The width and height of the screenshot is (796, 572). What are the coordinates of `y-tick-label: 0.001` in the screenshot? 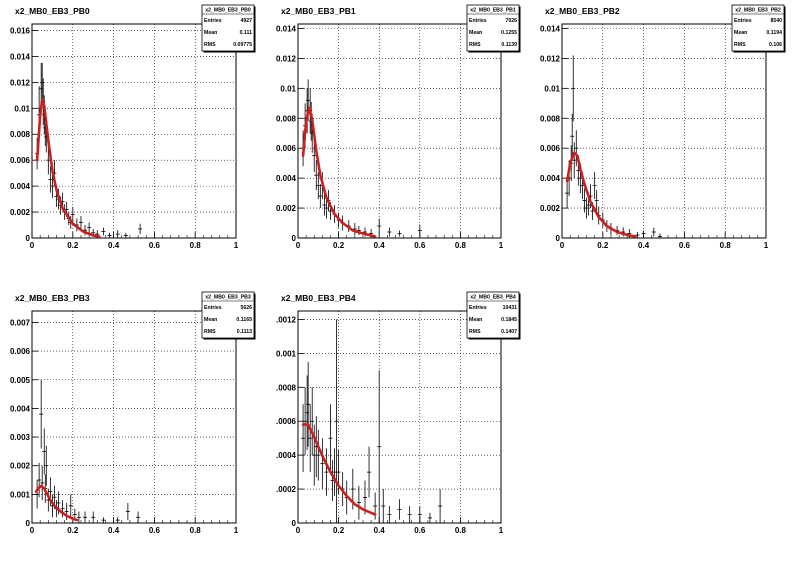 It's located at (286, 353).